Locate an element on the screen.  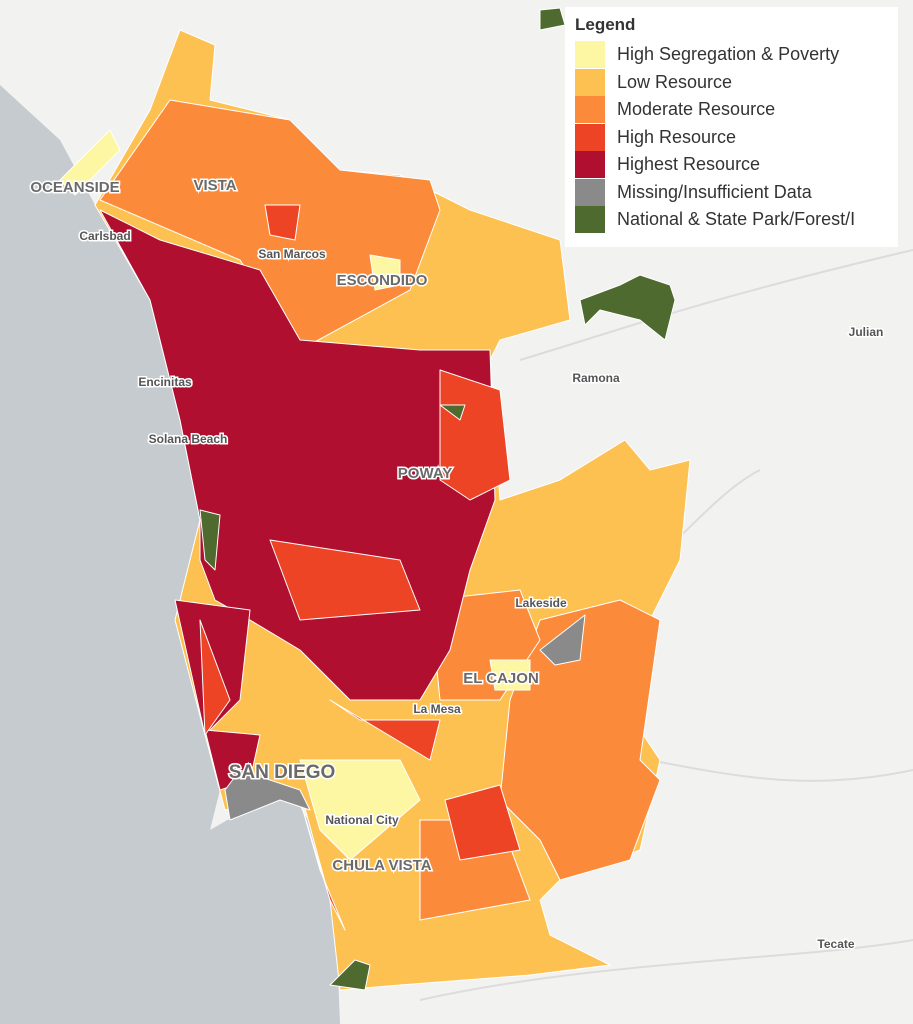
place-label: ESCONDIDO is located at coordinates (382, 280).